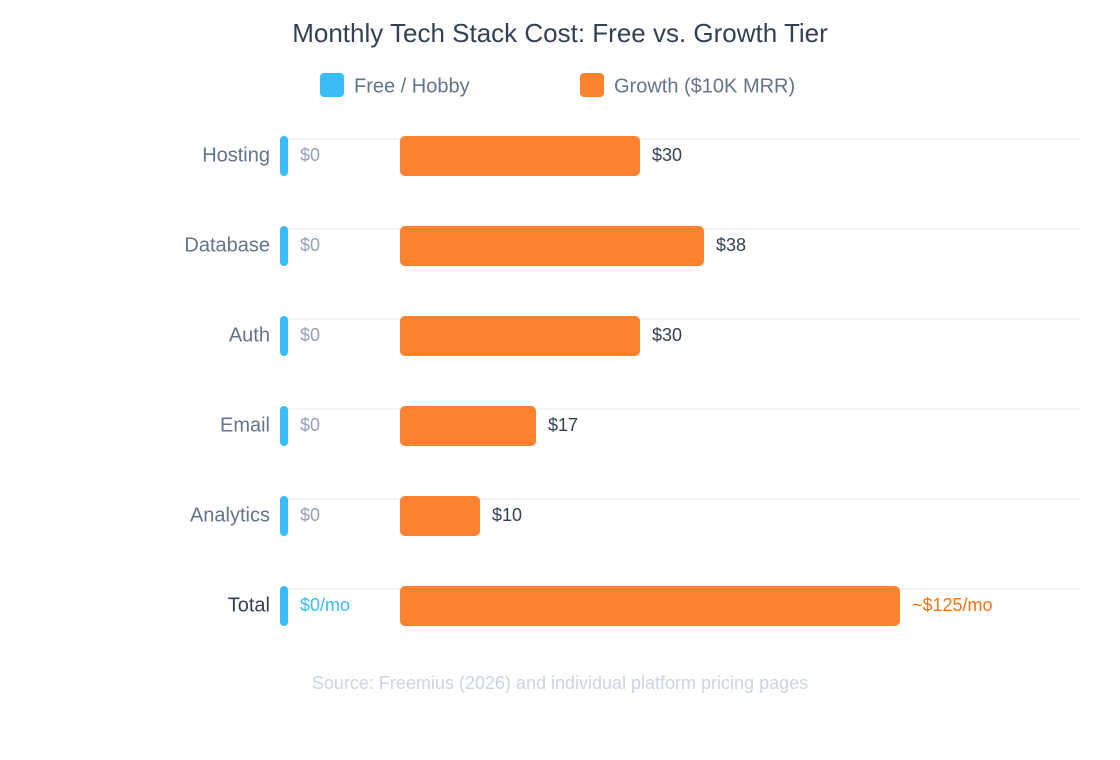 The image size is (1120, 760). I want to click on value-label: $10, so click(507, 515).